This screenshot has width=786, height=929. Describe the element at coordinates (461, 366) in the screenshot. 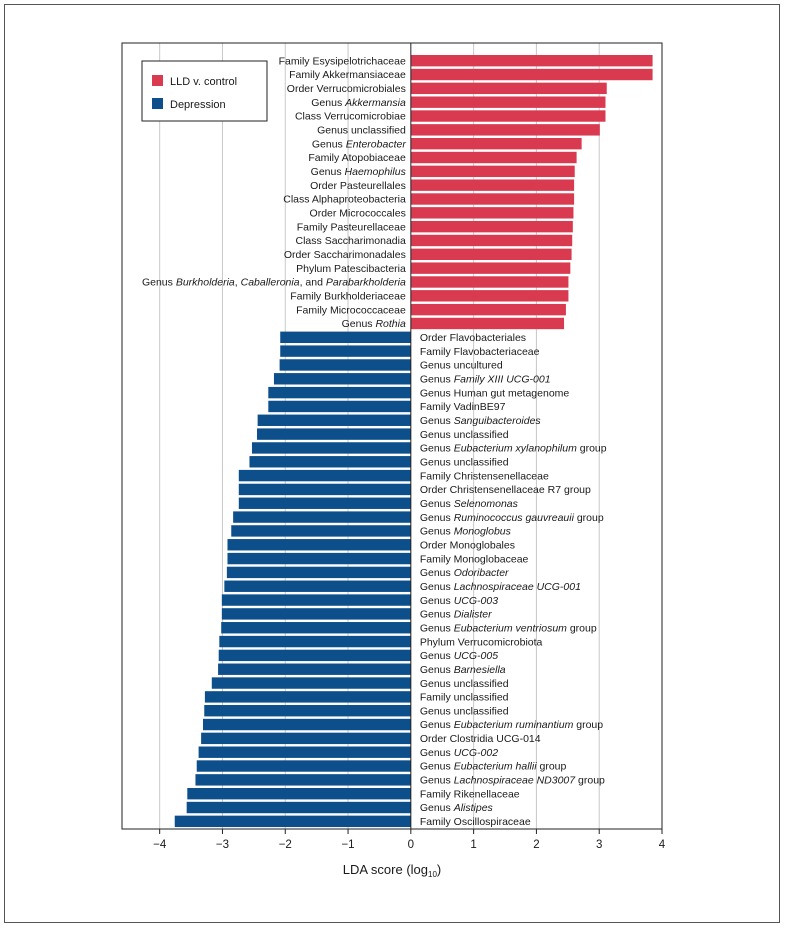

I see `bar-label: Genus uncultured` at that location.